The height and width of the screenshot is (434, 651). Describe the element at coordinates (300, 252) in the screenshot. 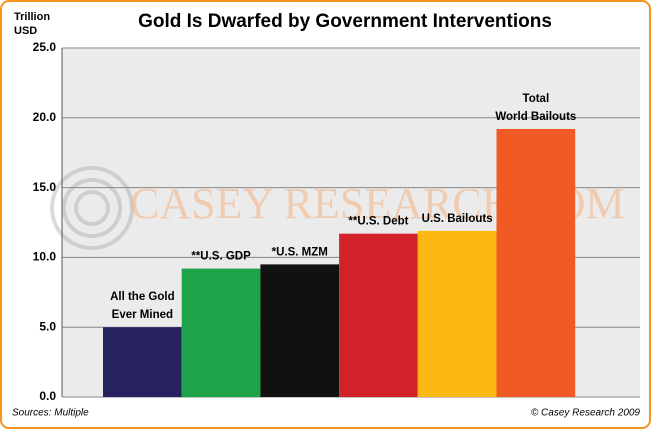

I see `category-label: *U.S. MZM` at that location.